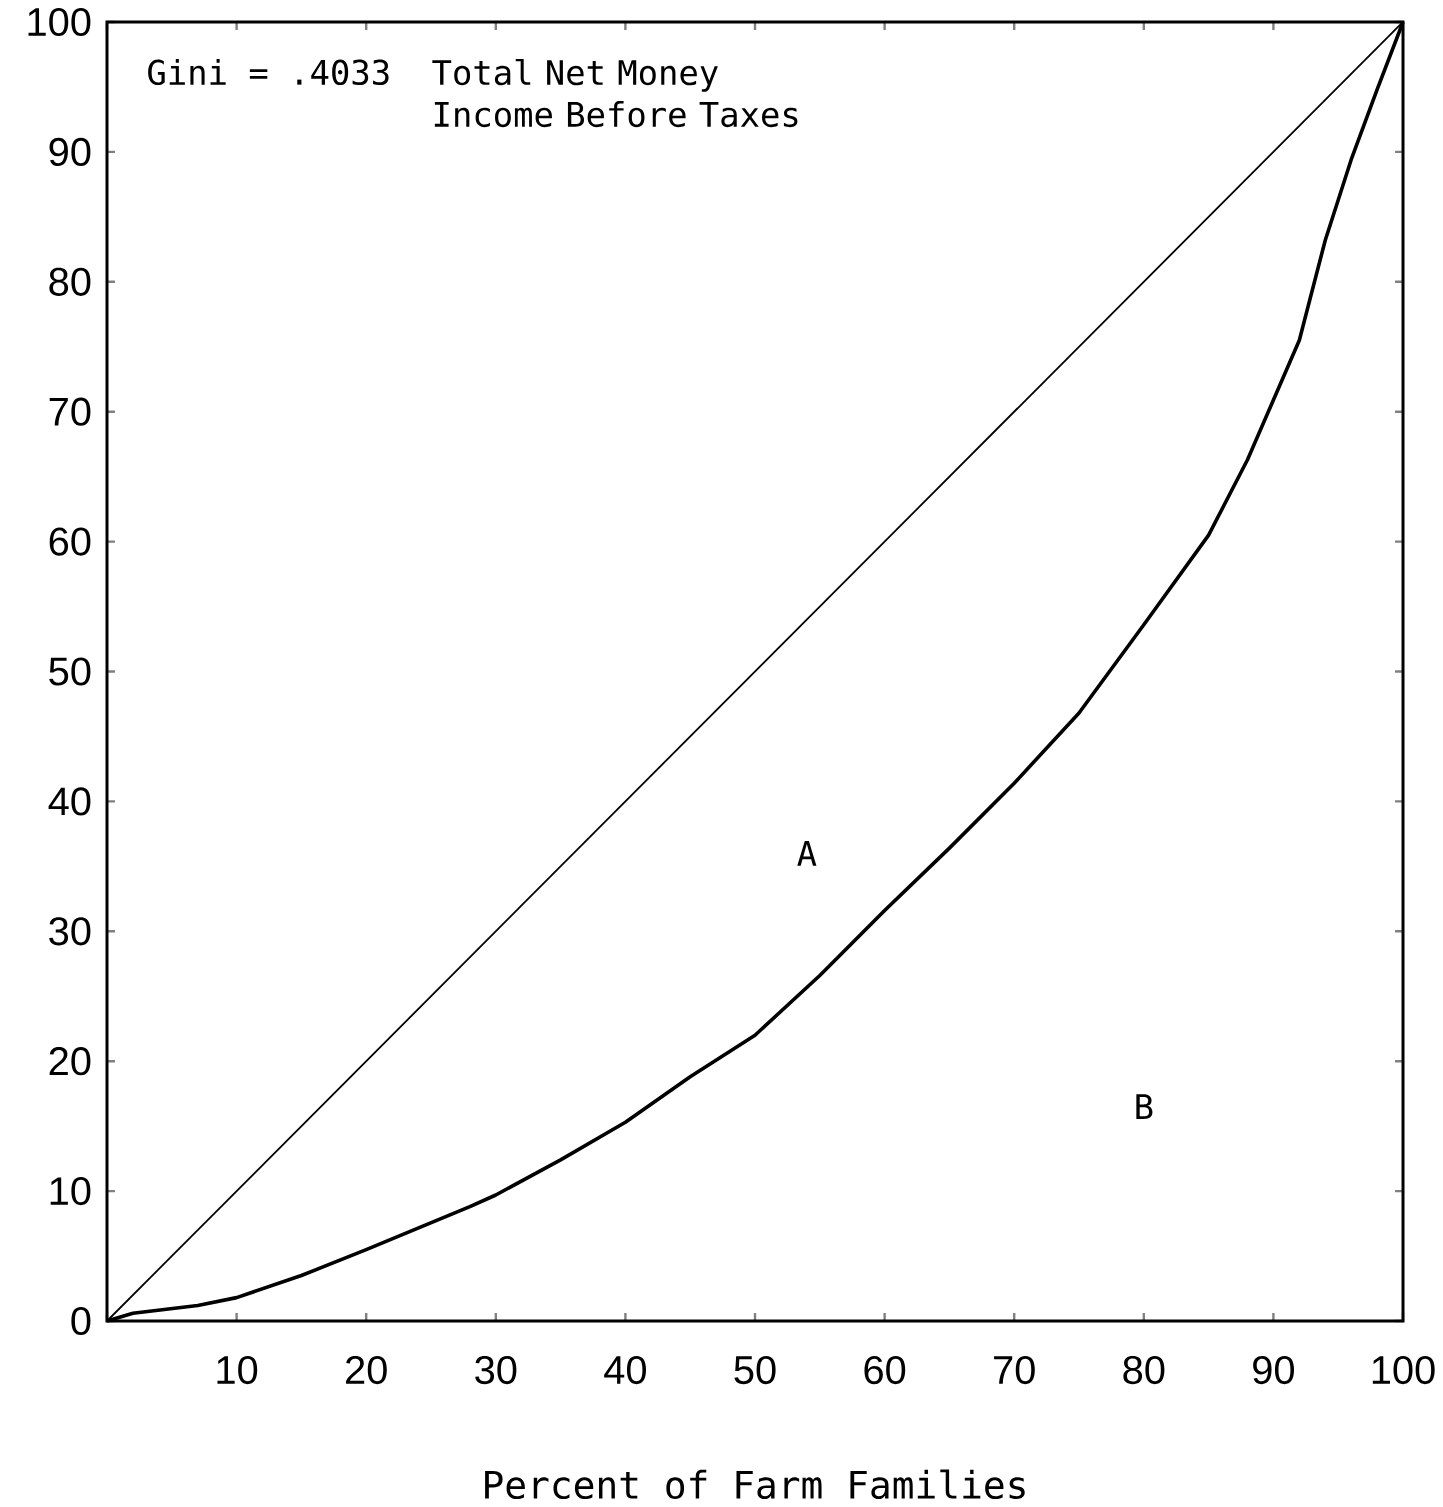  I want to click on x-tick-label: 100, so click(1403, 1370).